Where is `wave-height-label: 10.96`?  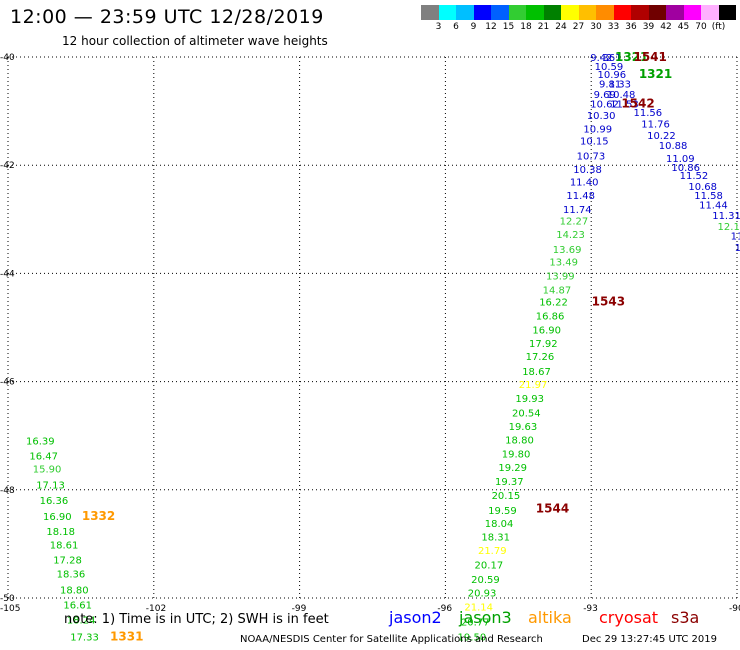 wave-height-label: 10.96 is located at coordinates (612, 75).